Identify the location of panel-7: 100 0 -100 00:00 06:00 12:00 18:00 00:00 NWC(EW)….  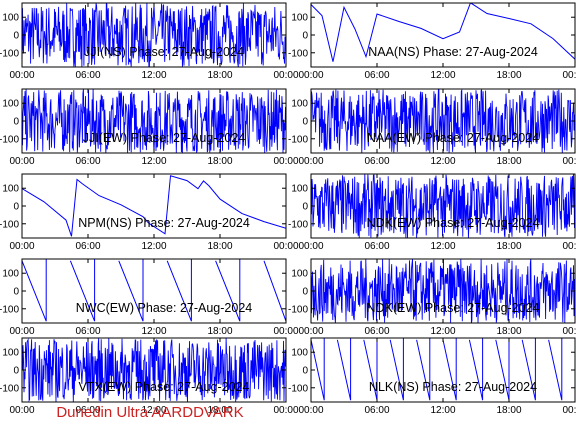
(149, 297).